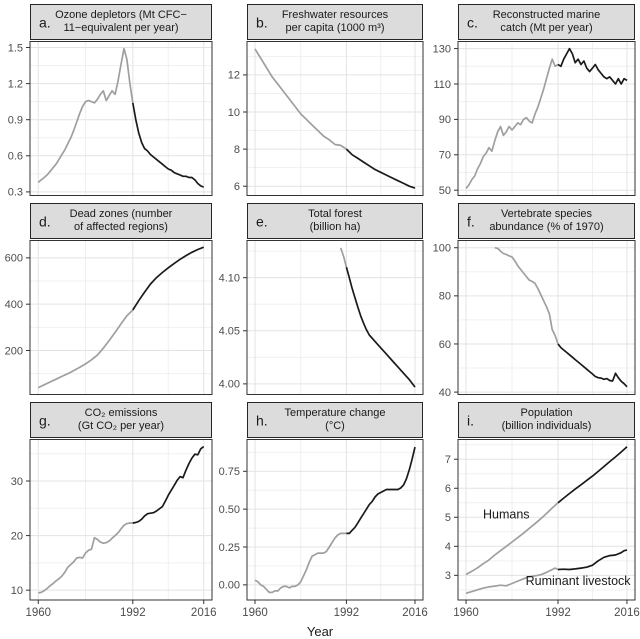 The height and width of the screenshot is (639, 640). What do you see at coordinates (45, 420) in the screenshot?
I see `panel-letter: g.` at bounding box center [45, 420].